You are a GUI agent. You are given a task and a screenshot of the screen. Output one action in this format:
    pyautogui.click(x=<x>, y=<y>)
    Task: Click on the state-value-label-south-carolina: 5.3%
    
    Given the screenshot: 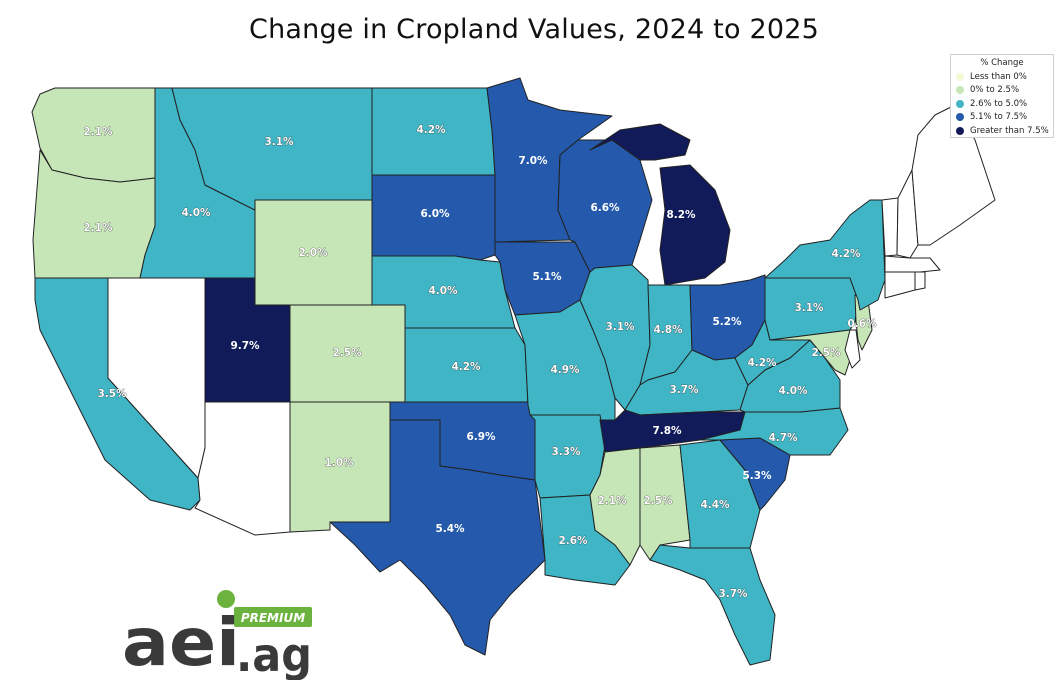 What is the action you would take?
    pyautogui.click(x=757, y=476)
    